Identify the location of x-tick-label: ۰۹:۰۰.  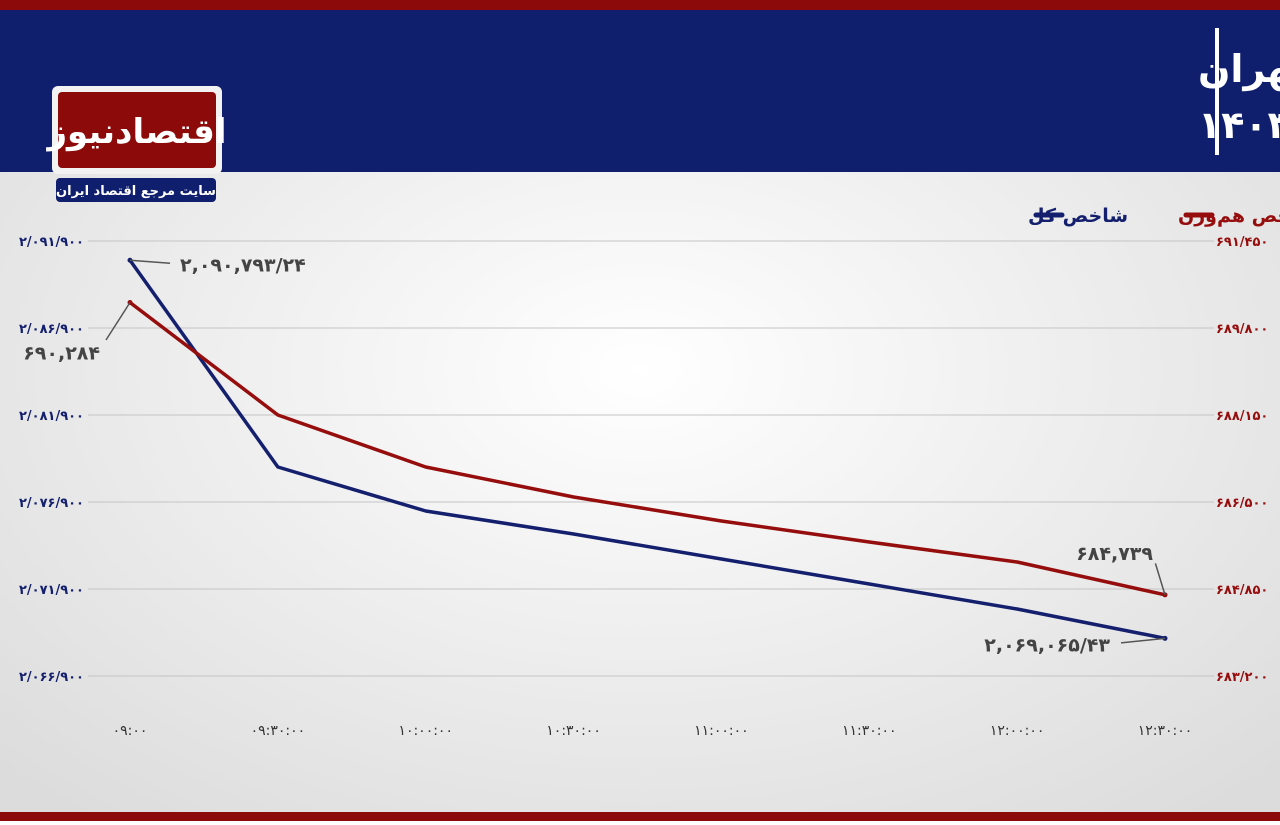
(130, 731).